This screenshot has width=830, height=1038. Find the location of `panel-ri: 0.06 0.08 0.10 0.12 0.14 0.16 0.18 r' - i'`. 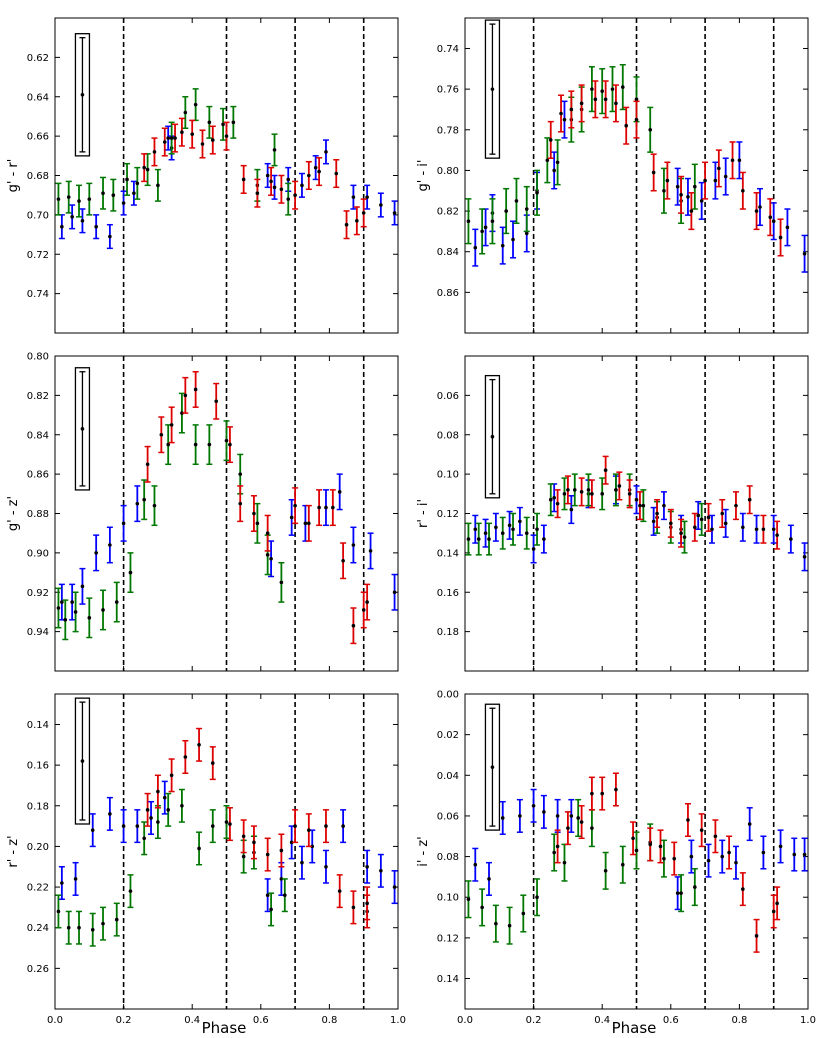

panel-ri: 0.06 0.08 0.10 0.12 0.14 0.16 0.18 r' - i' is located at coordinates (612, 513).